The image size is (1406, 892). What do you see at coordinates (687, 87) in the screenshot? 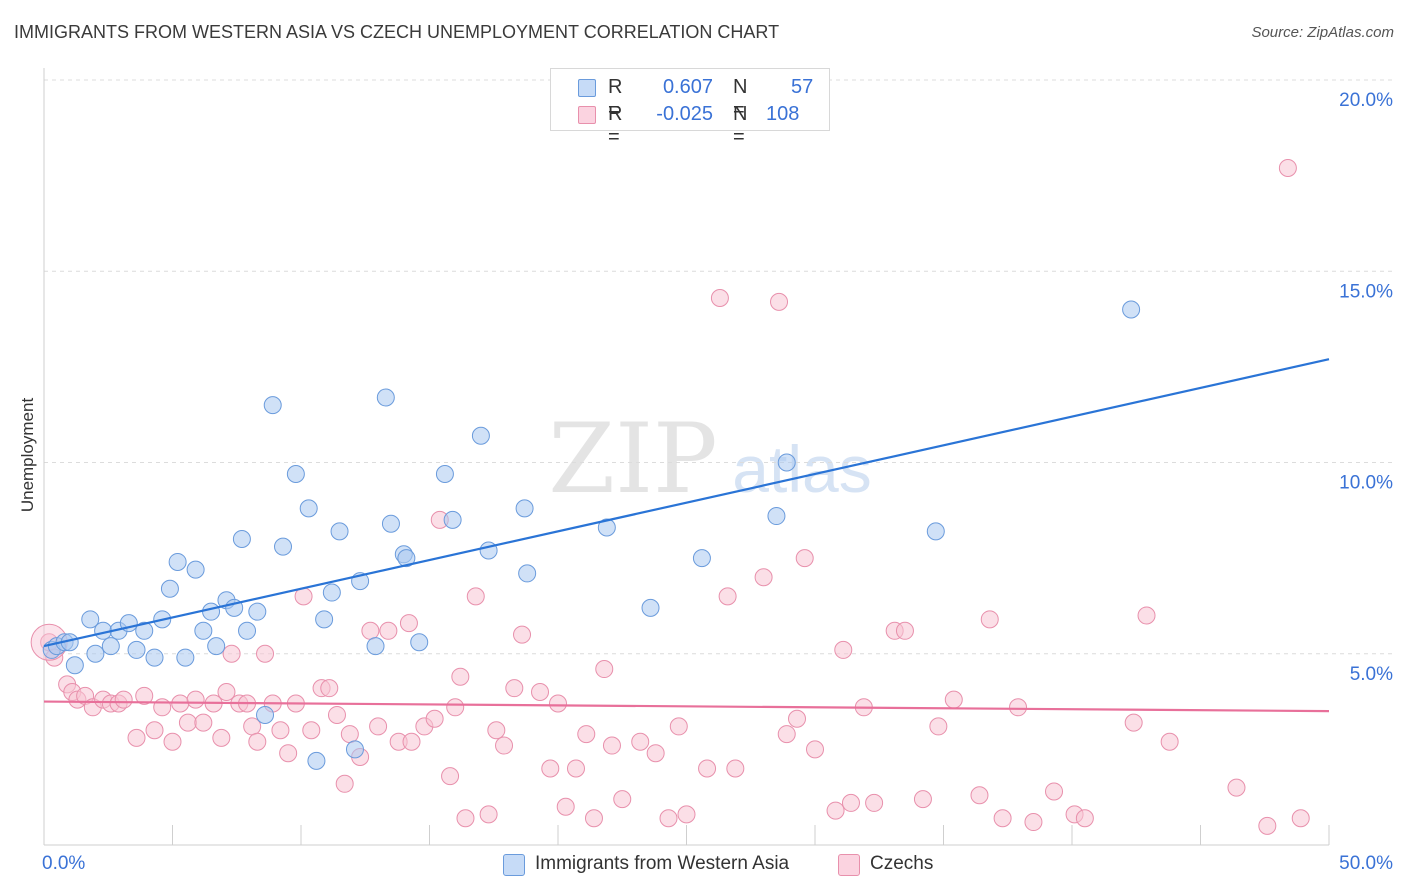
I see `legend-r-value: 0.607` at bounding box center [687, 87].